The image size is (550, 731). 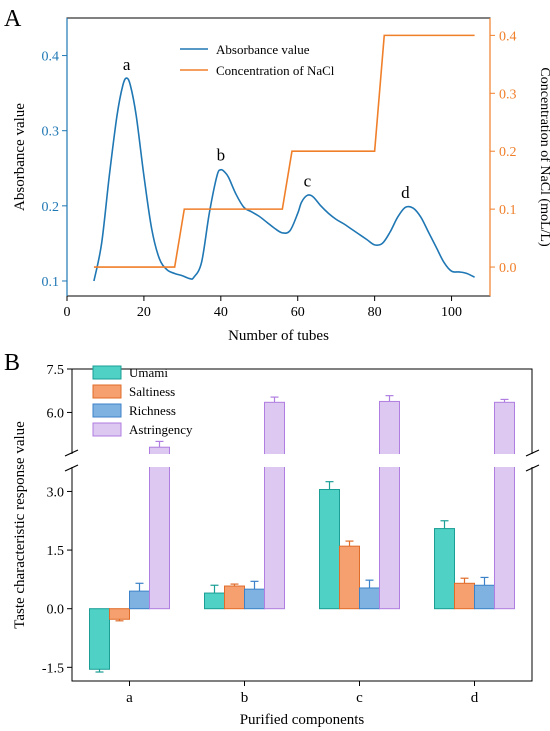 What do you see at coordinates (13, 19) in the screenshot?
I see `panel-a-label: A` at bounding box center [13, 19].